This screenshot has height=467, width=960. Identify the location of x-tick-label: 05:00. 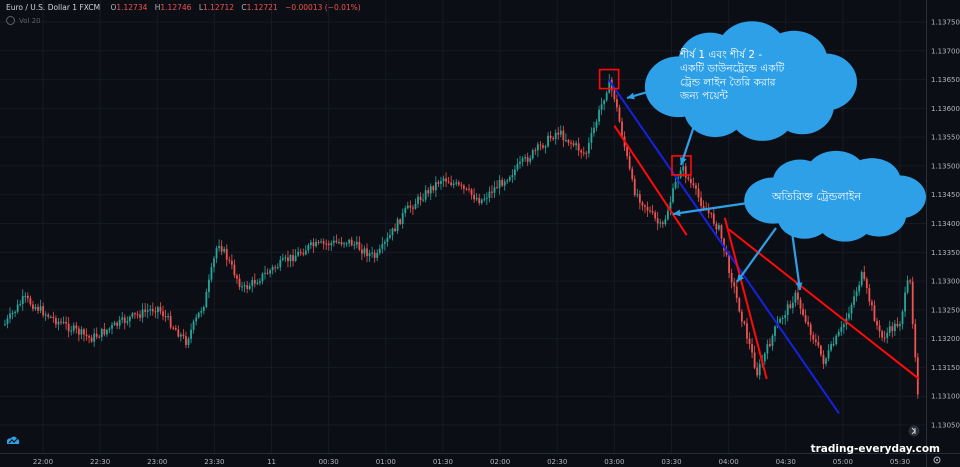
(843, 462).